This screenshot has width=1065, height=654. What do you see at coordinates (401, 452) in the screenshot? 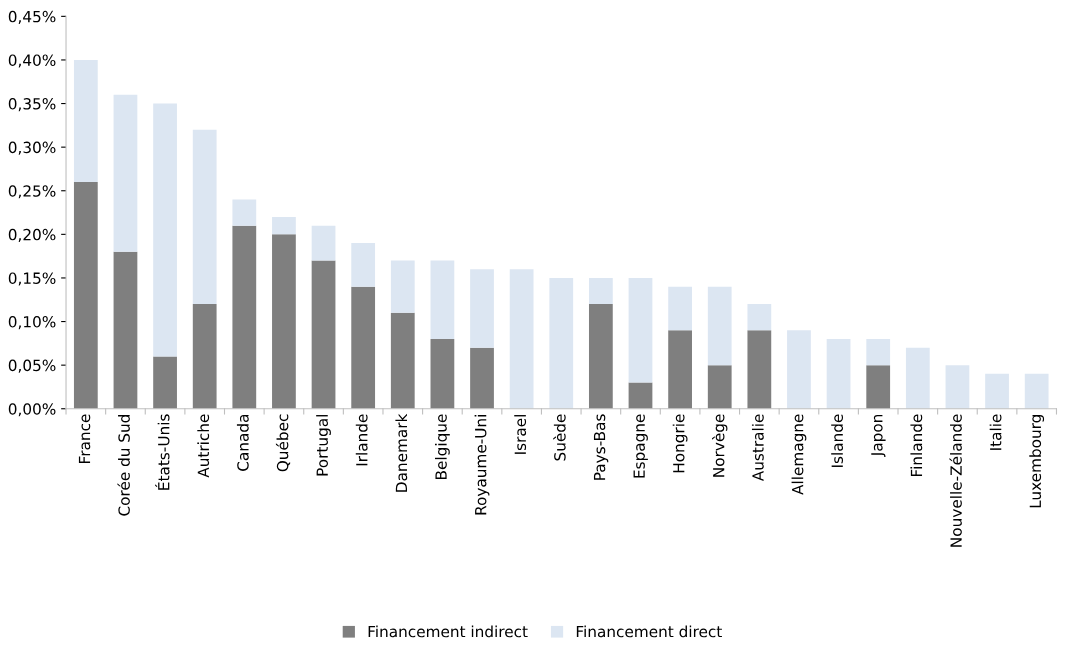
I see `x-tick-label: Danemark` at bounding box center [401, 452].